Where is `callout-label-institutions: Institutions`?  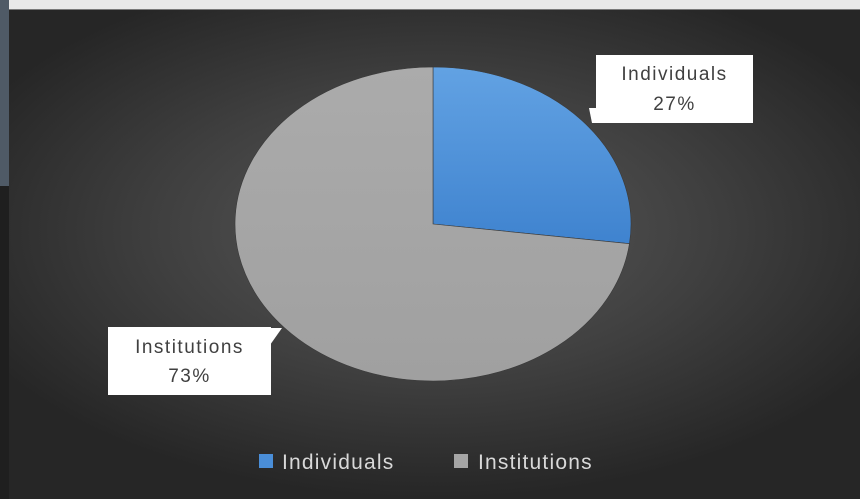 callout-label-institutions: Institutions is located at coordinates (189, 347).